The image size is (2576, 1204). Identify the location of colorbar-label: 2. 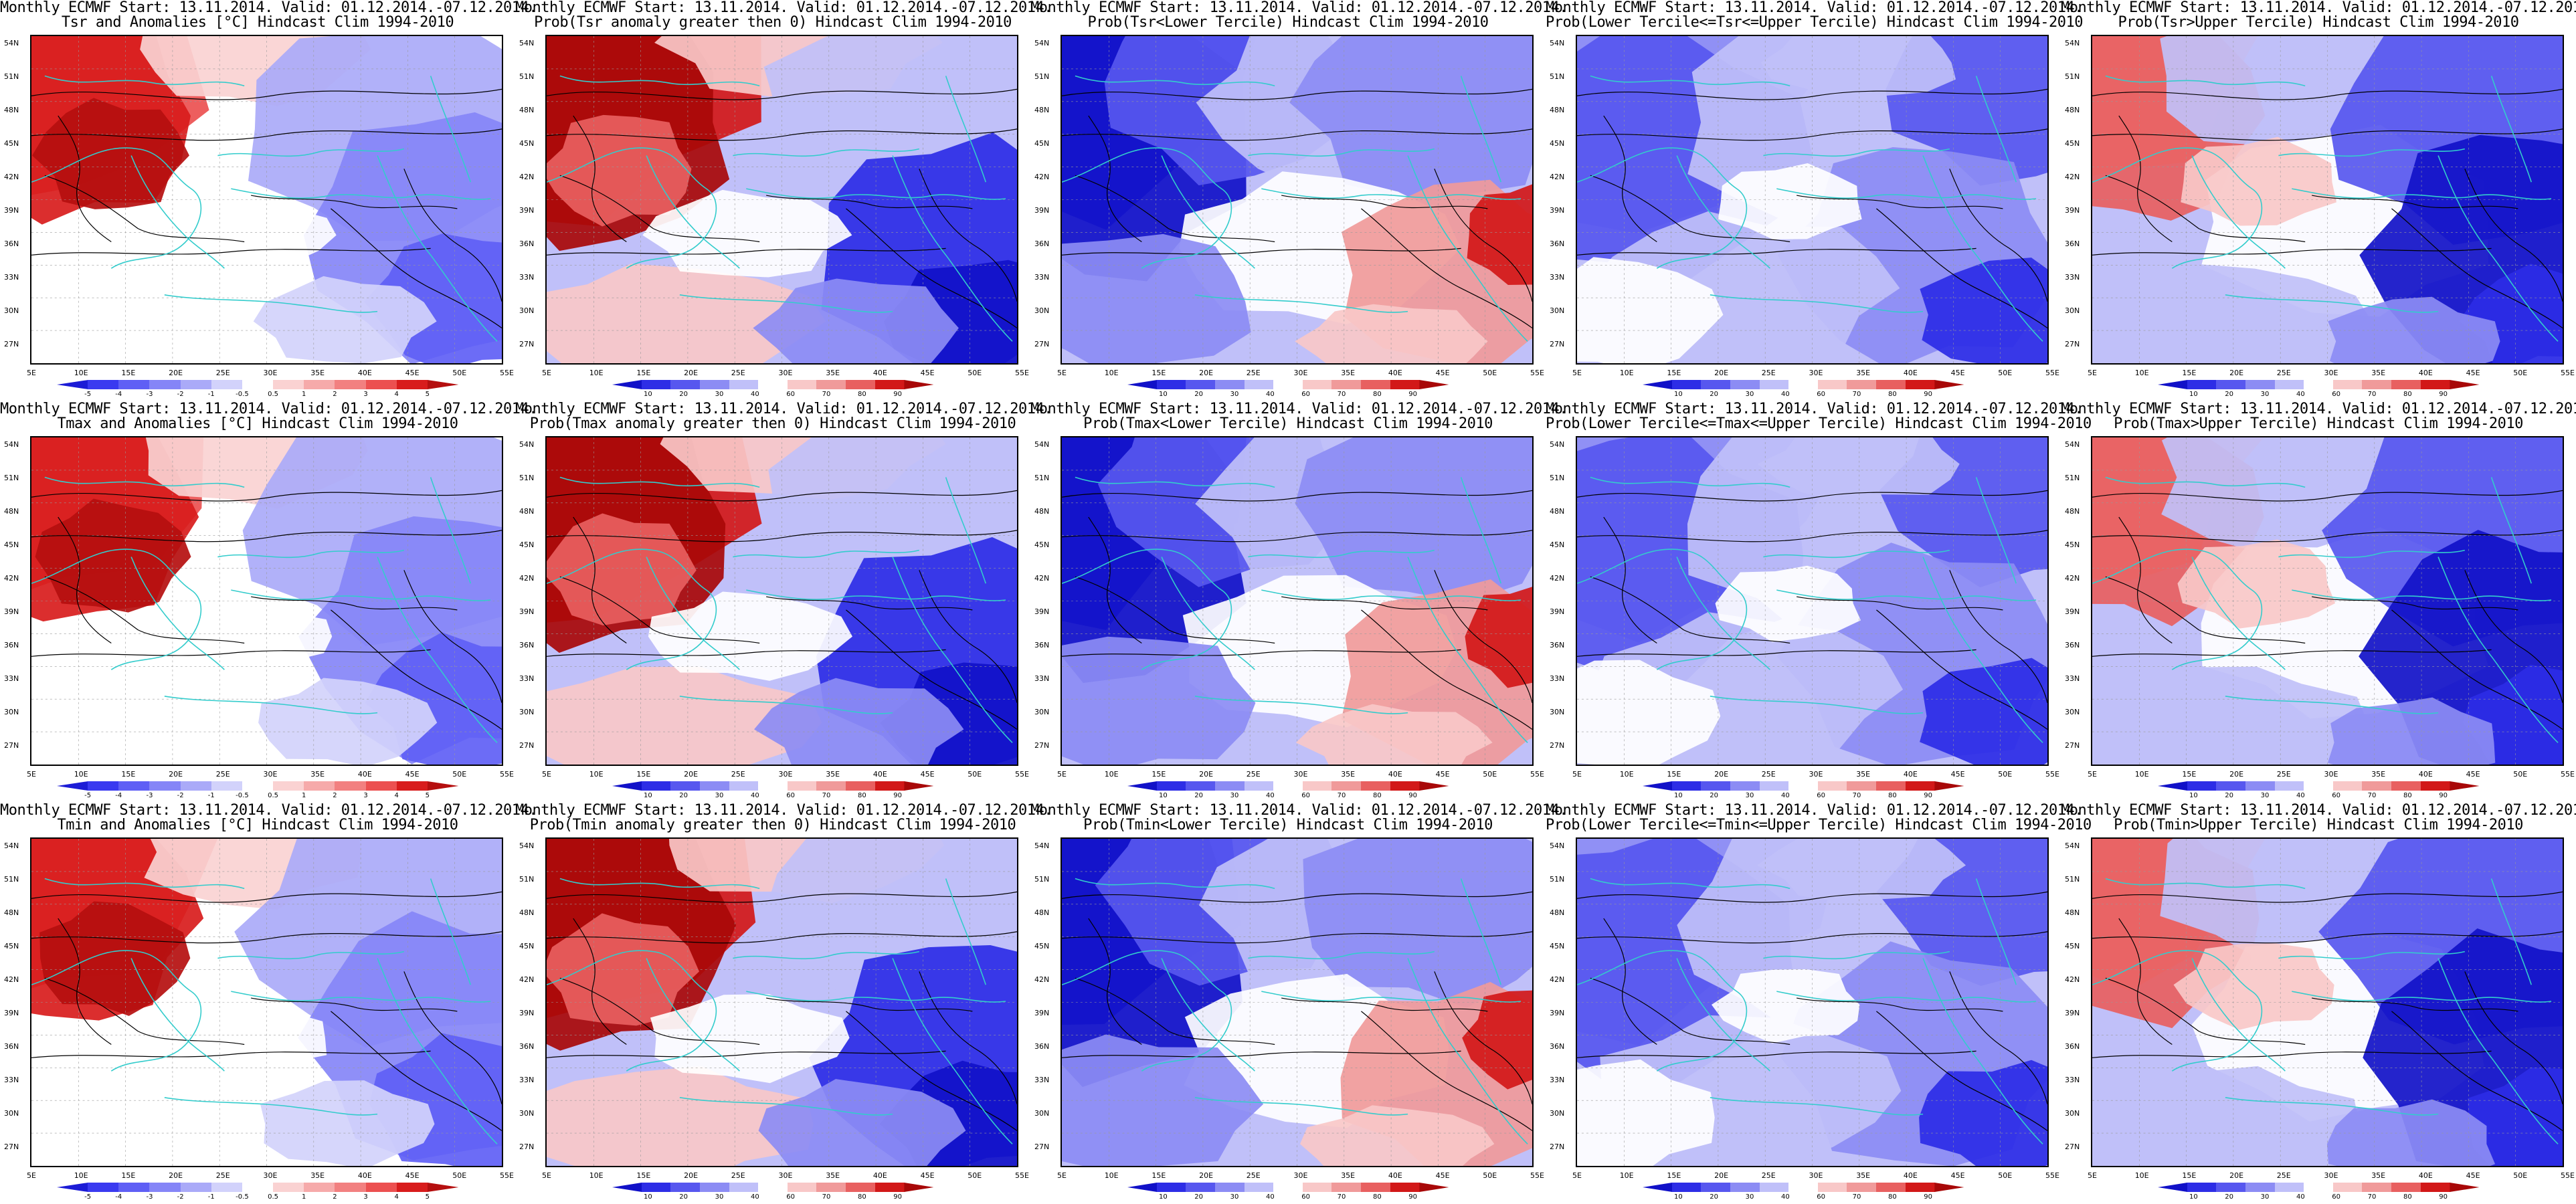
(335, 795).